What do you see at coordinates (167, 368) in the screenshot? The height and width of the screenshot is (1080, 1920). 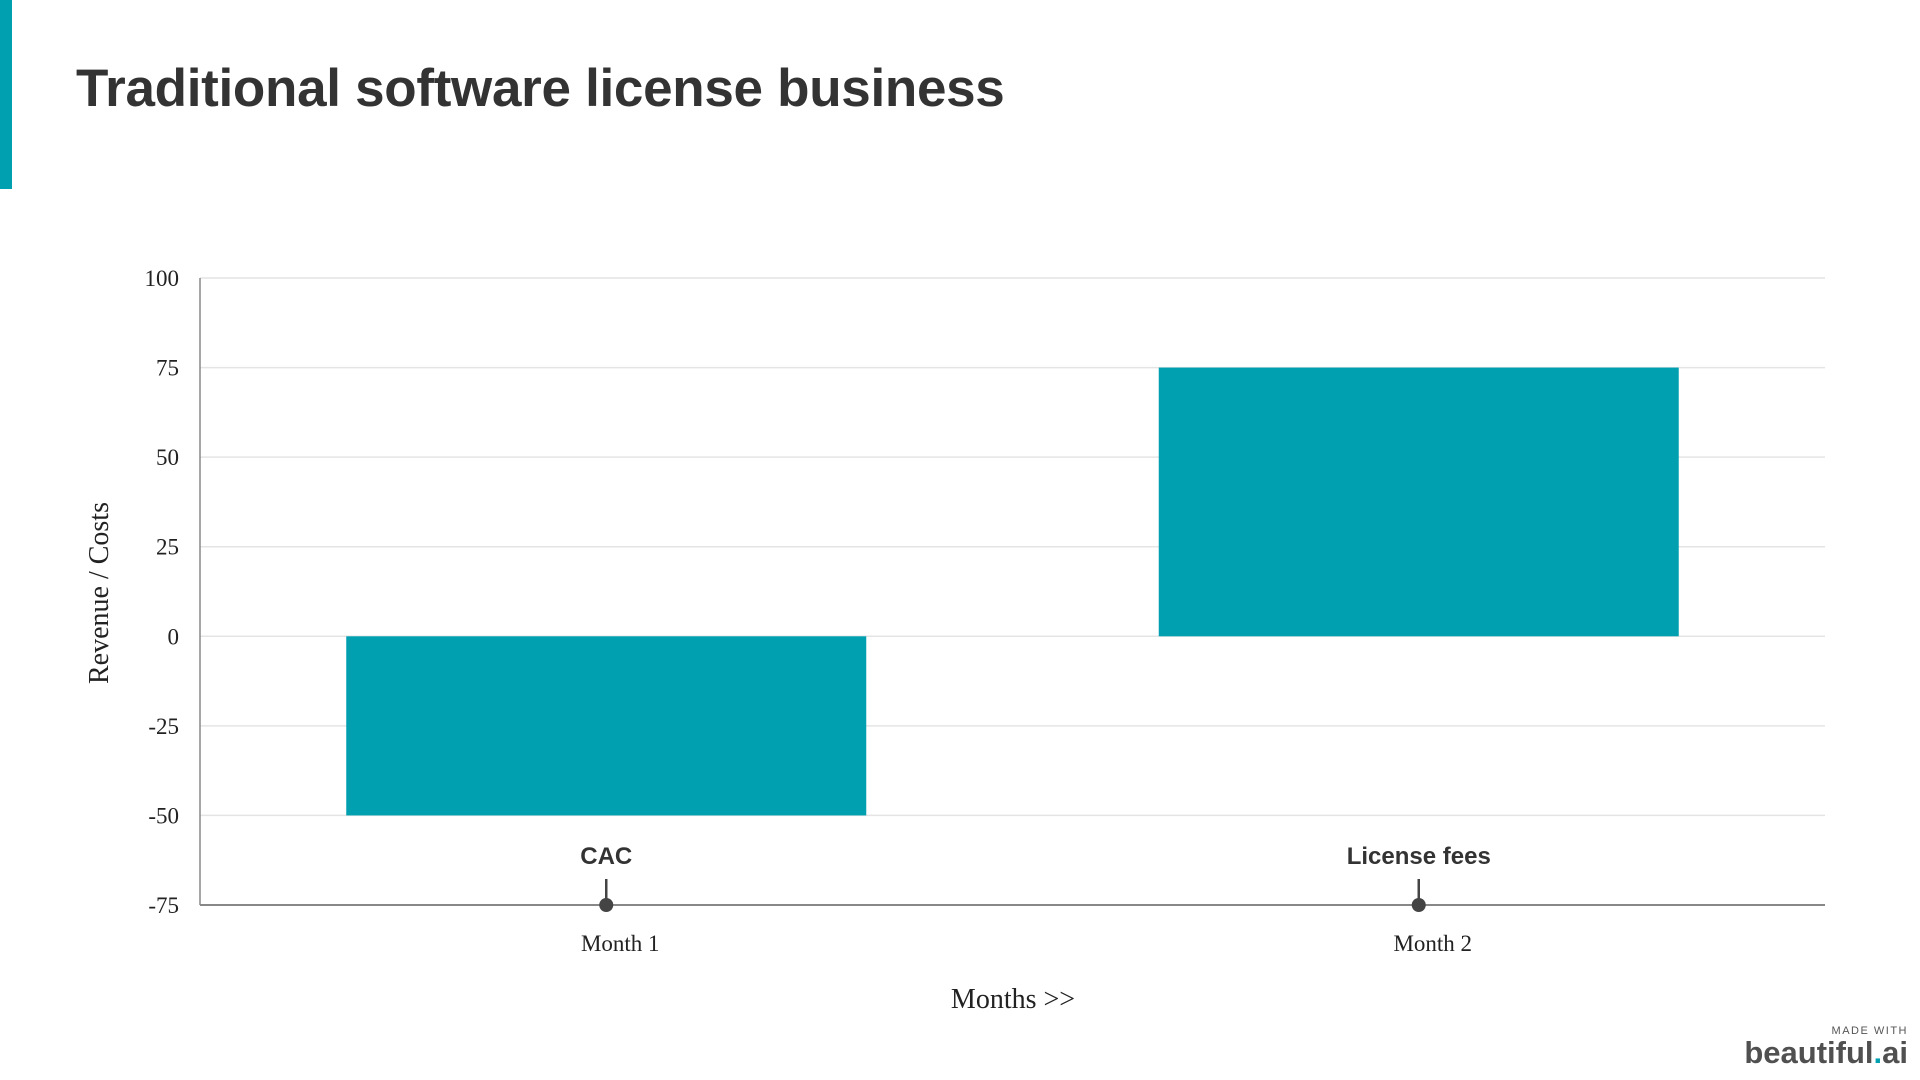 I see `y-tick-label: 75` at bounding box center [167, 368].